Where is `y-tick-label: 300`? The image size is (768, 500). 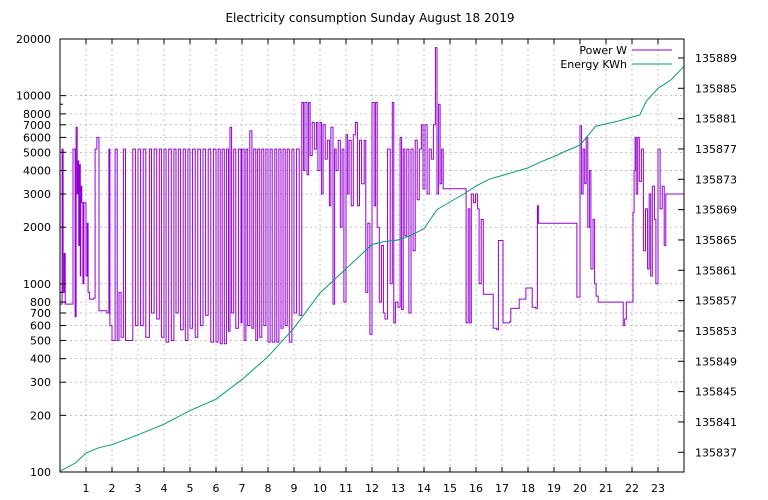
y-tick-label: 300 is located at coordinates (40, 382).